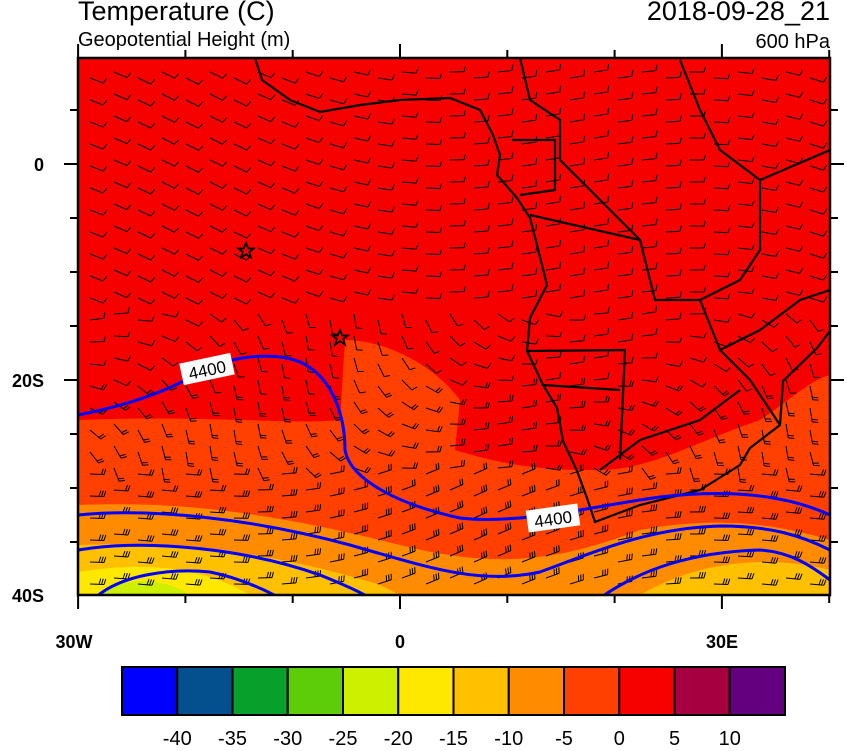 This screenshot has height=751, width=850. Describe the element at coordinates (674, 739) in the screenshot. I see `colorbar-label: 5` at that location.